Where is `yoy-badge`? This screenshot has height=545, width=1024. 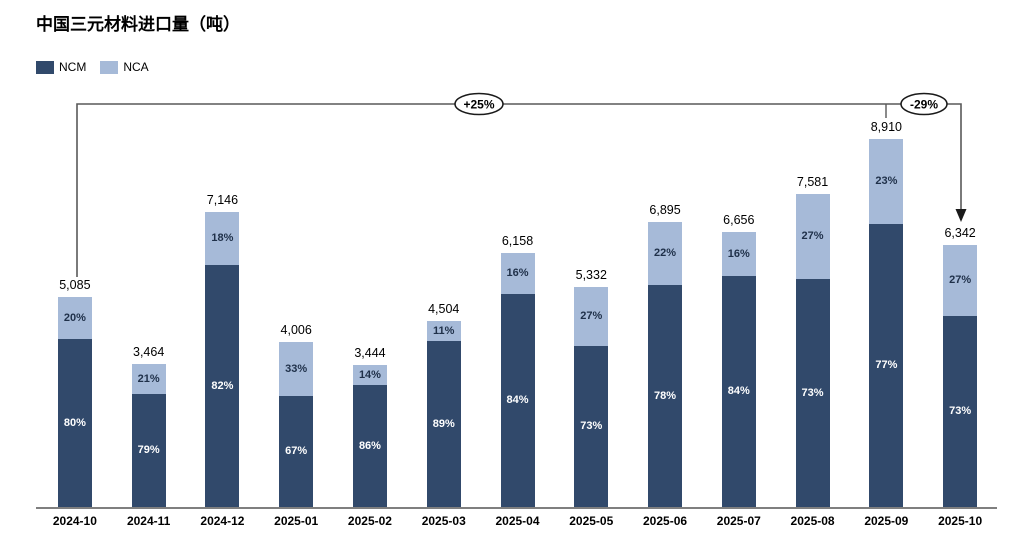 yoy-badge is located at coordinates (479, 104).